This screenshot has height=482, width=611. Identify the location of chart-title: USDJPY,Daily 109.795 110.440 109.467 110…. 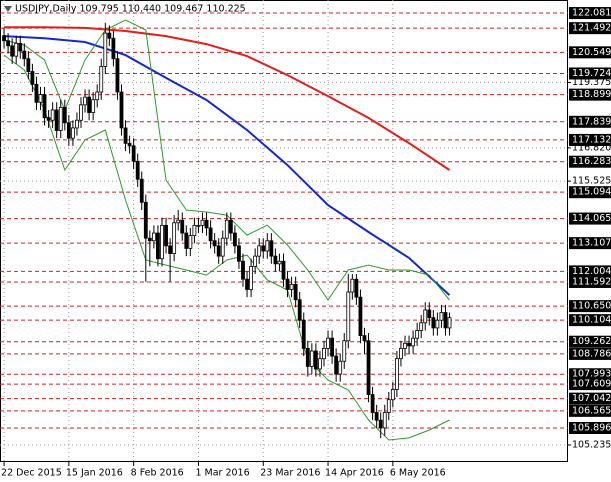
(130, 9).